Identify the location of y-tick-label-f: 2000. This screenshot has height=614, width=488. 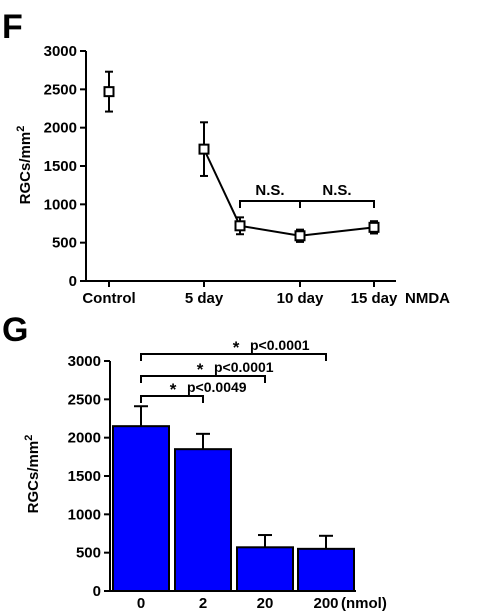
(60, 128).